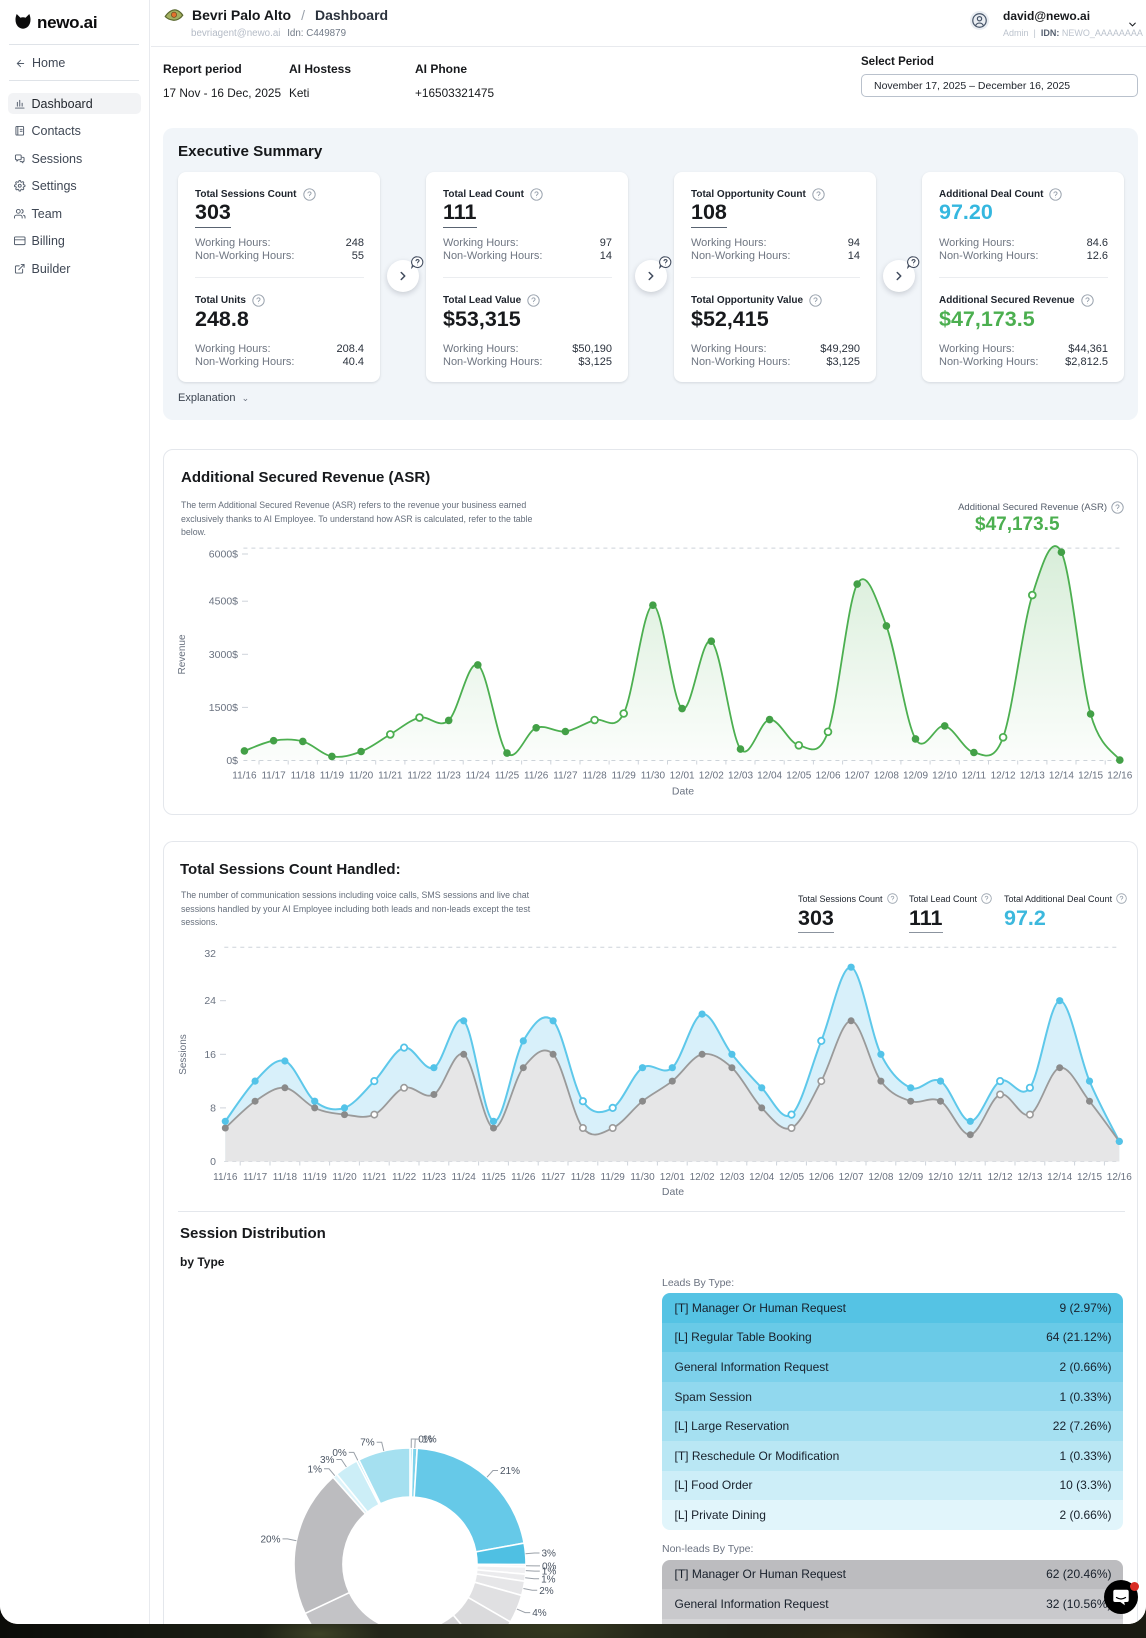  Describe the element at coordinates (367, 1443) in the screenshot. I see `svg-text: 7%` at that location.